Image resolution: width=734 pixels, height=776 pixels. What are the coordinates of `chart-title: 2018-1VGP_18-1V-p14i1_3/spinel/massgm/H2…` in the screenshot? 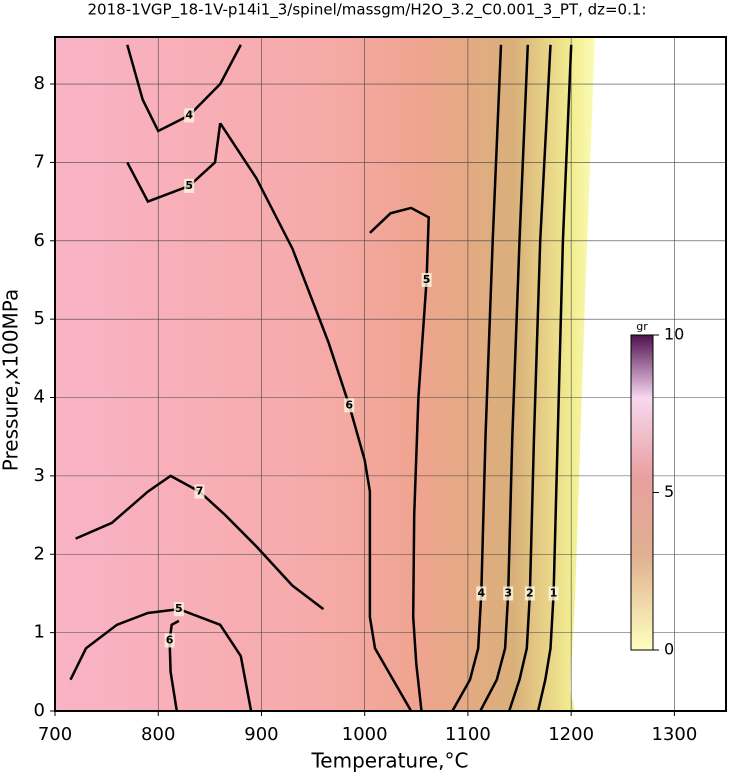 It's located at (367, 10).